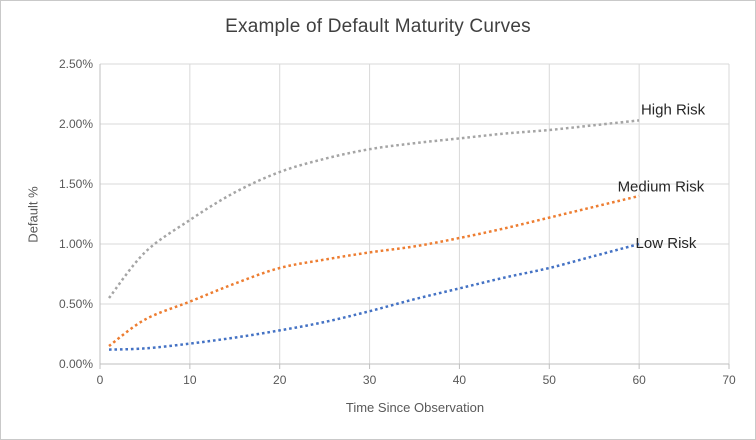 The image size is (756, 440). What do you see at coordinates (661, 186) in the screenshot?
I see `series-label-medium-risk: Medium Risk` at bounding box center [661, 186].